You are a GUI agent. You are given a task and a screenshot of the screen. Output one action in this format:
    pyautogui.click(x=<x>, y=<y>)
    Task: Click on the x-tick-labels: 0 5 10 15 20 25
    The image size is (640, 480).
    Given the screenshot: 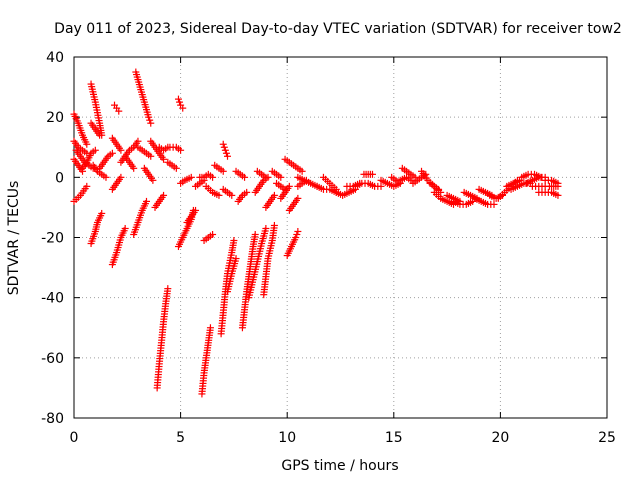 What is the action you would take?
    pyautogui.click(x=343, y=438)
    